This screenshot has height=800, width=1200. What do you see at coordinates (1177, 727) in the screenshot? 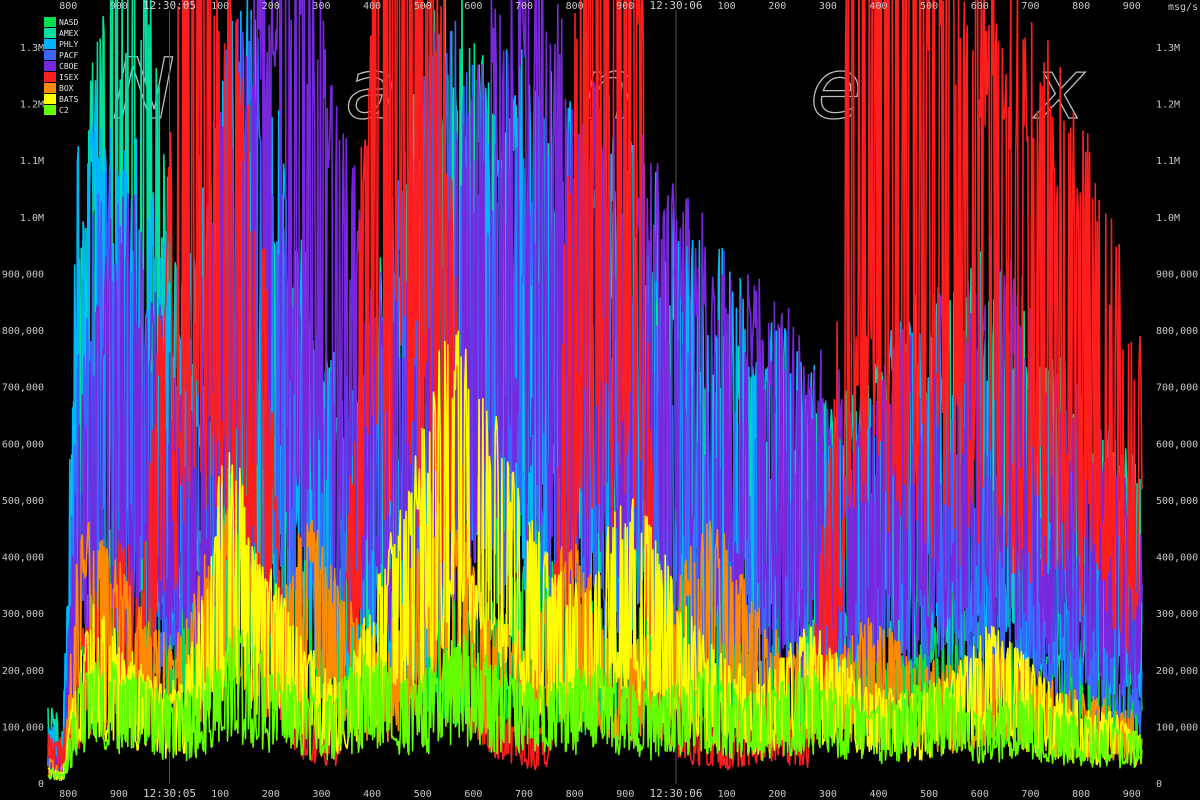
I see `y-tick-label-right-1: 100,000` at bounding box center [1177, 727].